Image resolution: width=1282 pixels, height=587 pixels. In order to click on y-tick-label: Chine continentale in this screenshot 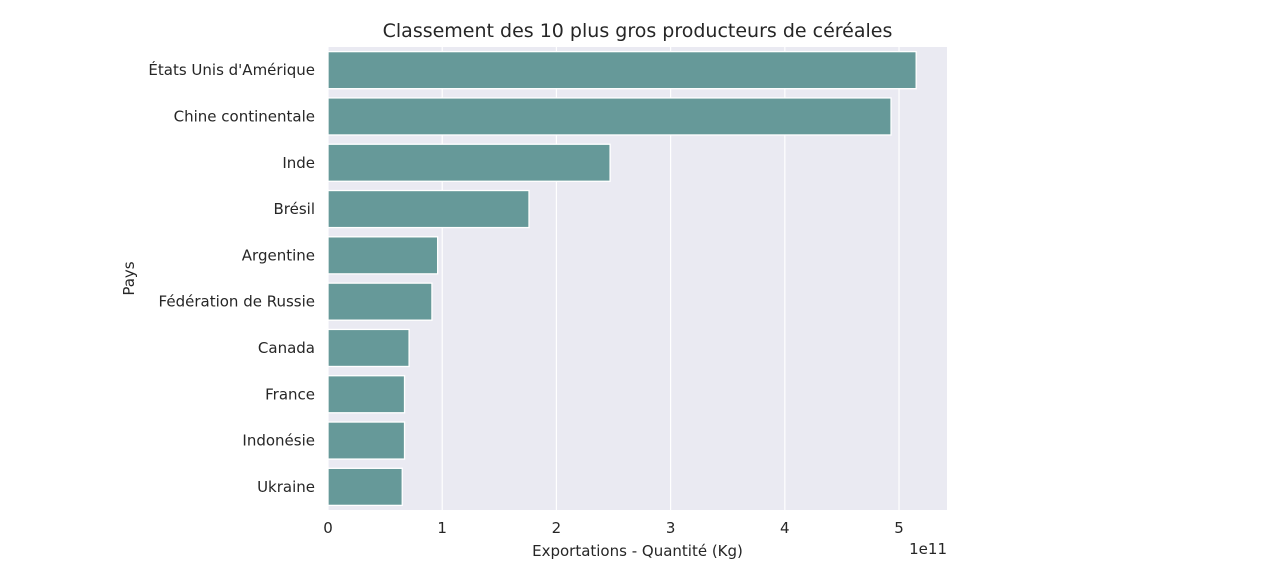, I will do `click(244, 116)`.